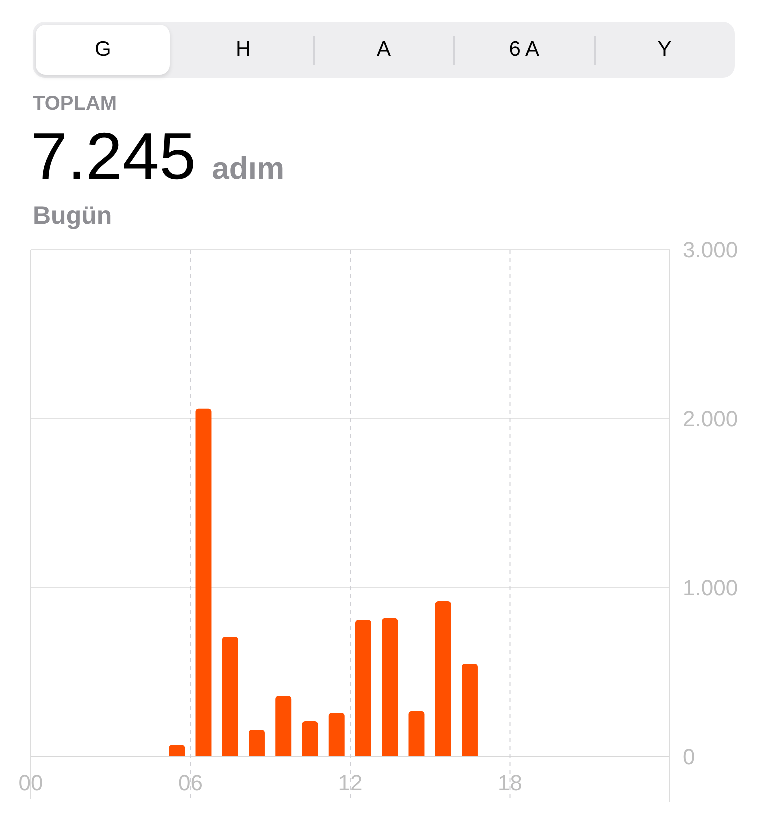  I want to click on segmented-control: G H A 6 A Y, so click(384, 50).